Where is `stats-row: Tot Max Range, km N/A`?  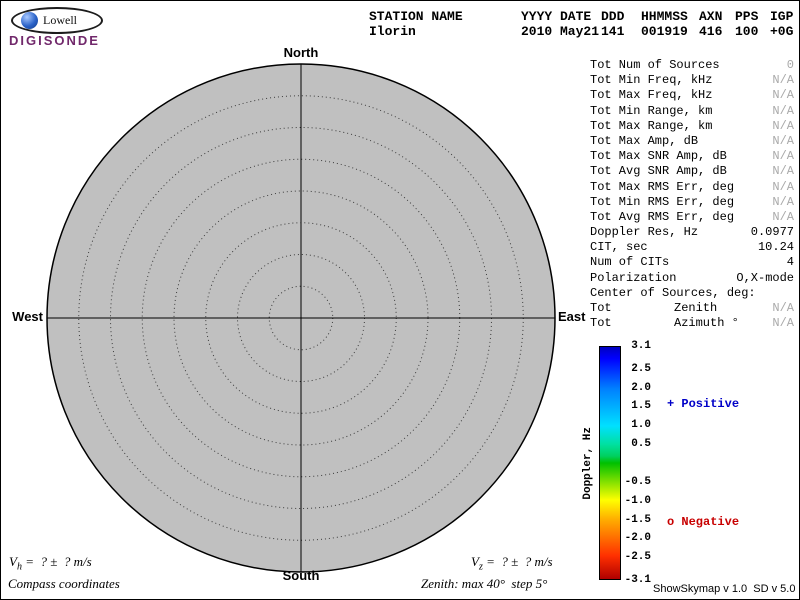 stats-row: Tot Max Range, km N/A is located at coordinates (692, 126).